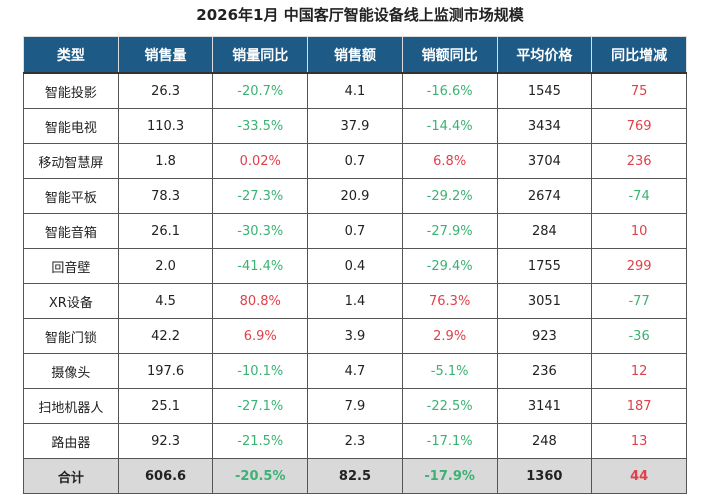 The height and width of the screenshot is (497, 720). Describe the element at coordinates (165, 336) in the screenshot. I see `table-cell: 42.2` at that location.